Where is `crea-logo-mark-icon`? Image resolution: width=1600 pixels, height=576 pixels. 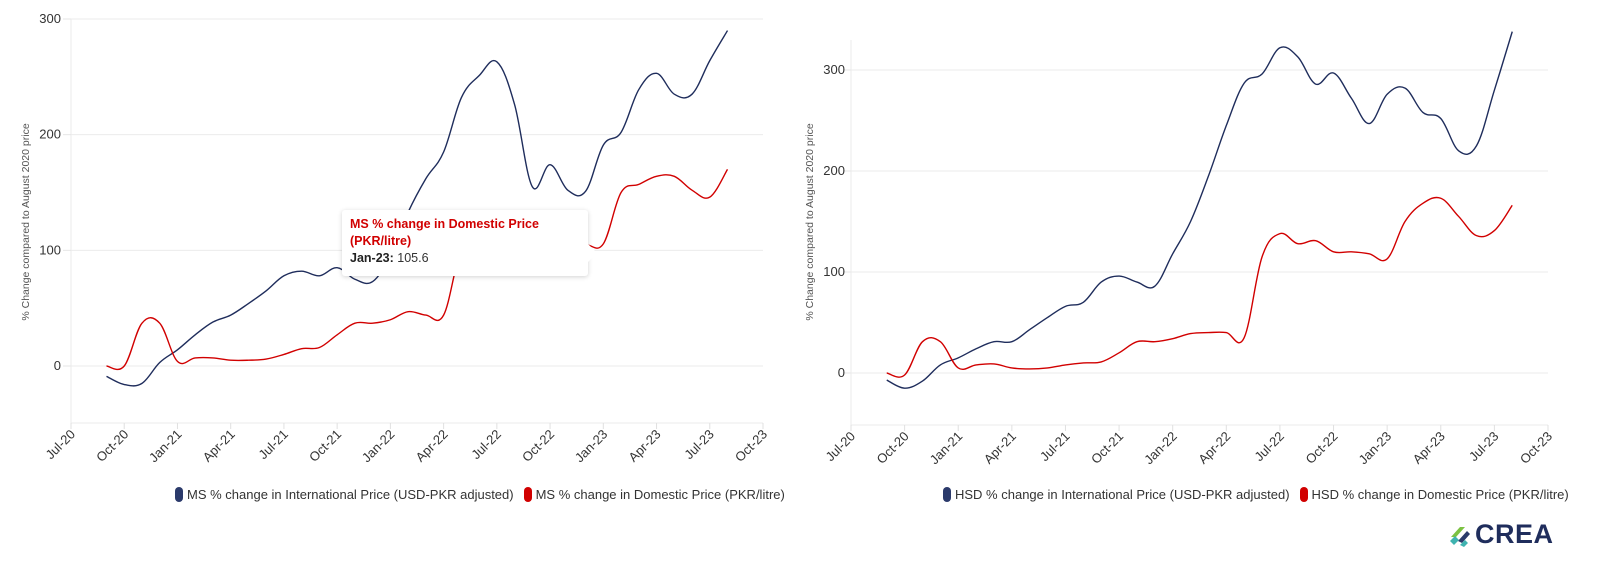
crea-logo-mark-icon is located at coordinates (1460, 536).